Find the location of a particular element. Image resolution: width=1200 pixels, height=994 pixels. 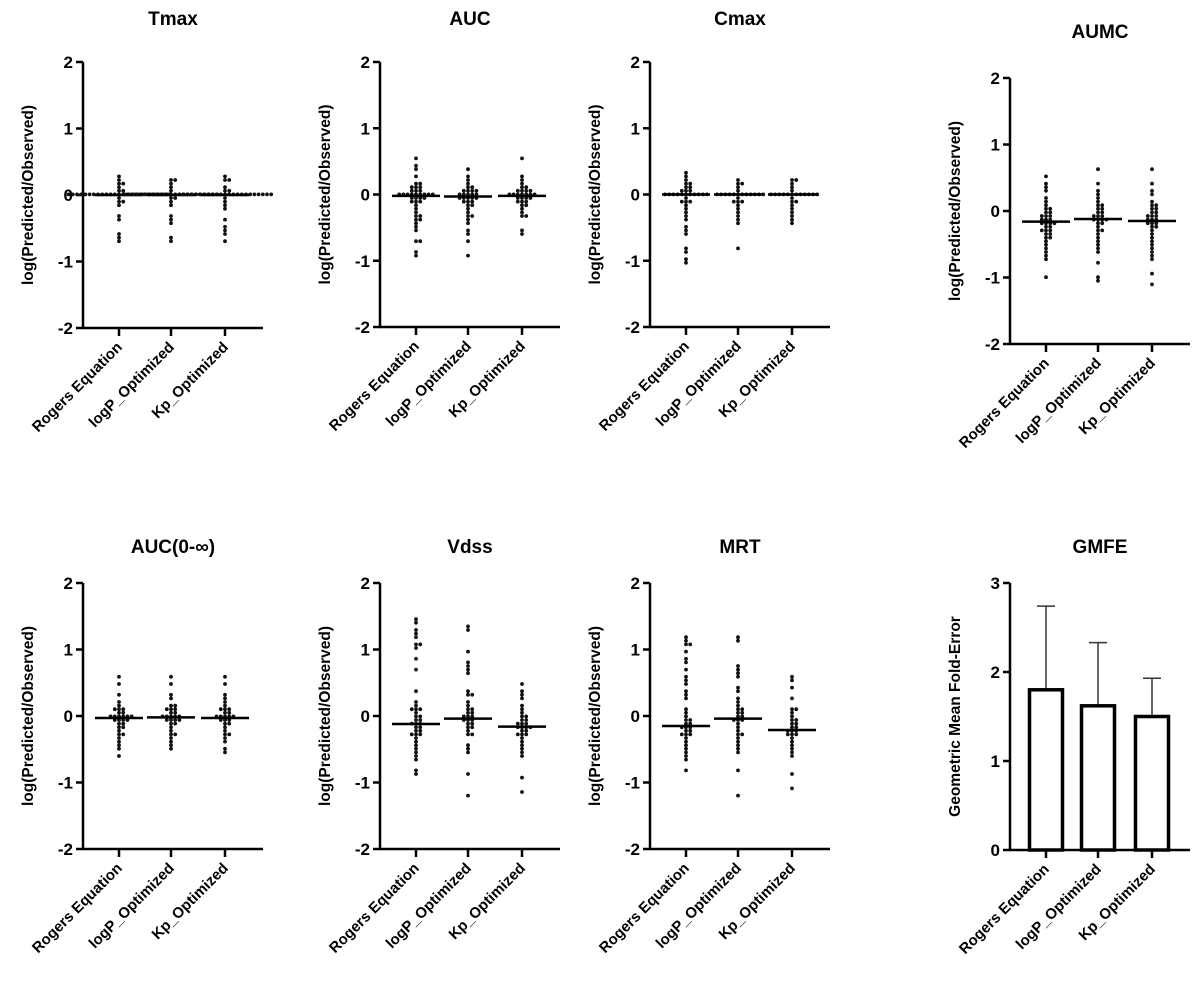

y-tick-label: 2 is located at coordinates (995, 672).